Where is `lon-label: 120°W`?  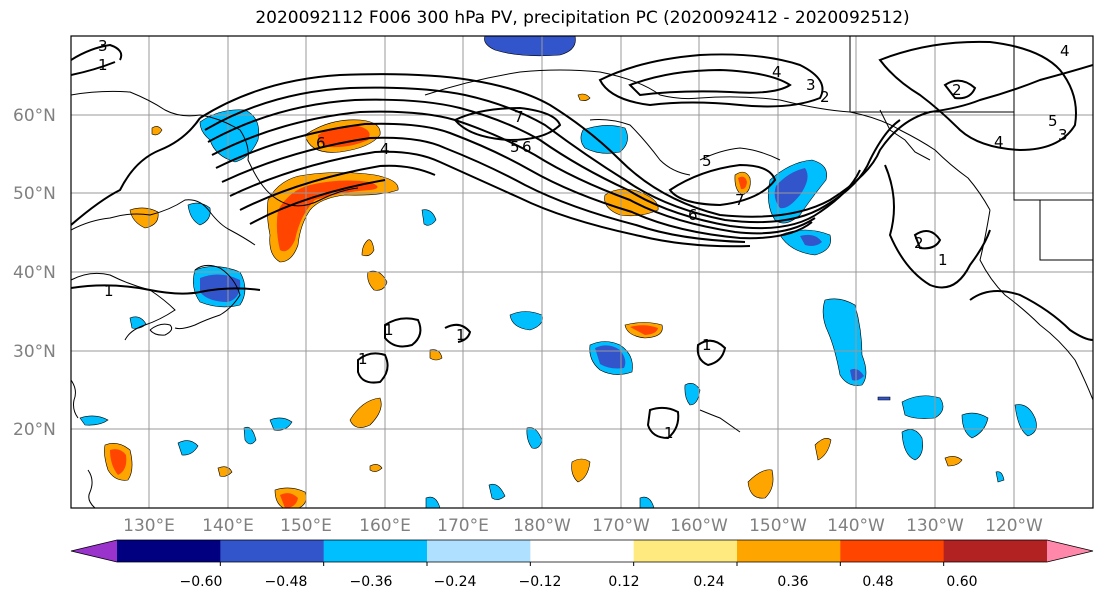
lon-label: 120°W is located at coordinates (1014, 526).